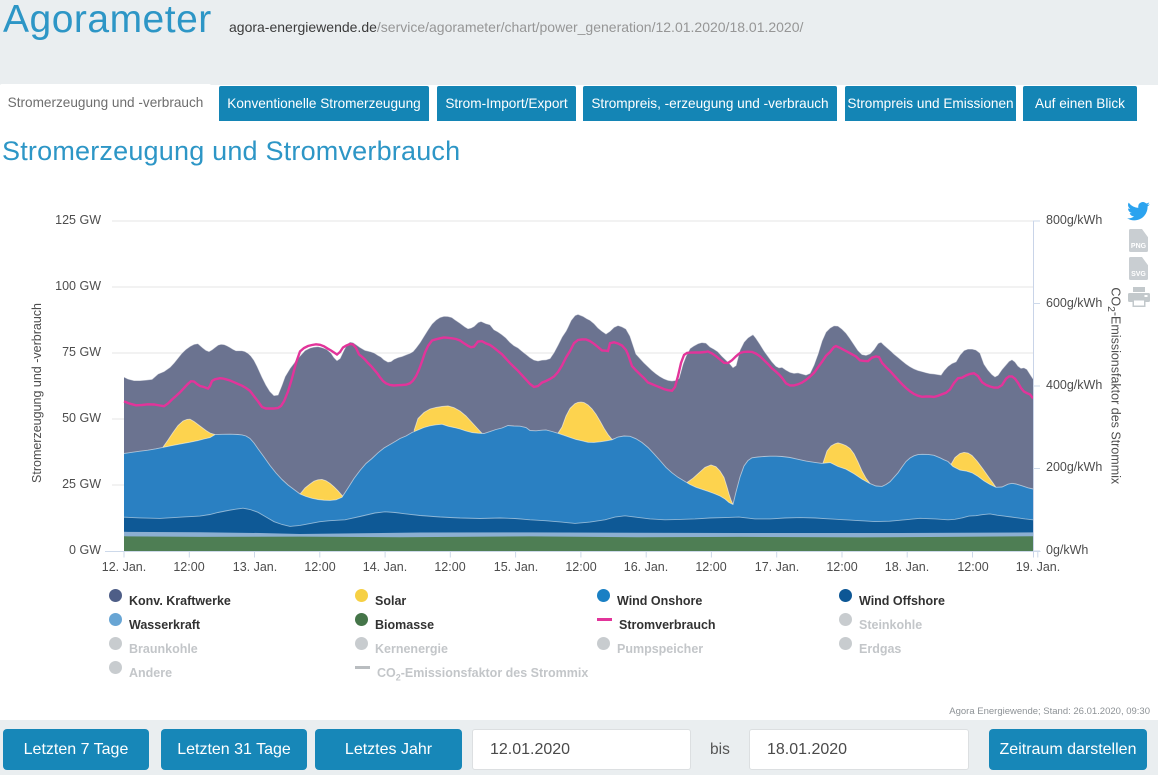 The height and width of the screenshot is (775, 1158). I want to click on svg-text: PNG, so click(1139, 246).